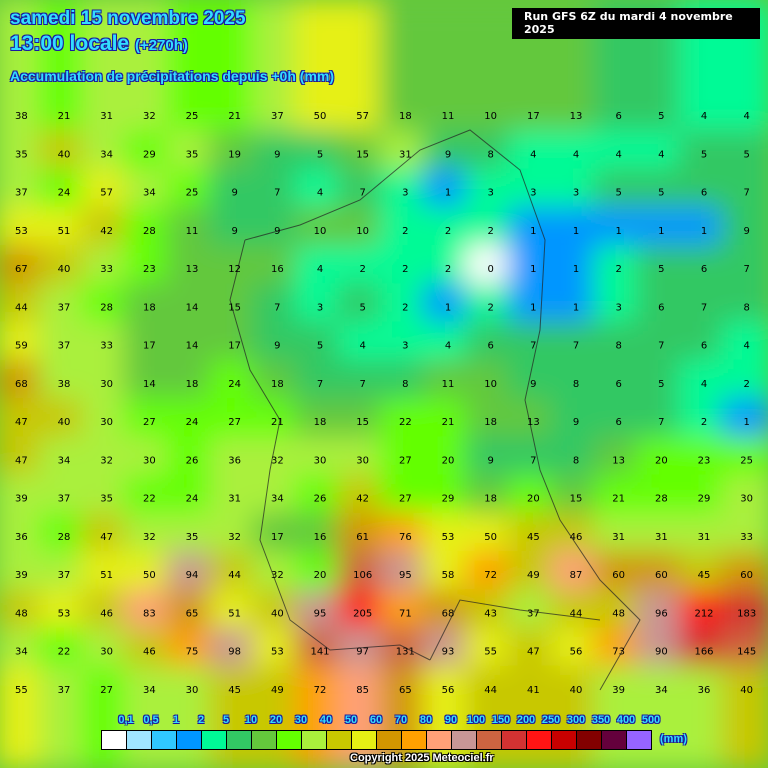 The image size is (768, 768). What do you see at coordinates (448, 575) in the screenshot?
I see `precip-value: 58` at bounding box center [448, 575].